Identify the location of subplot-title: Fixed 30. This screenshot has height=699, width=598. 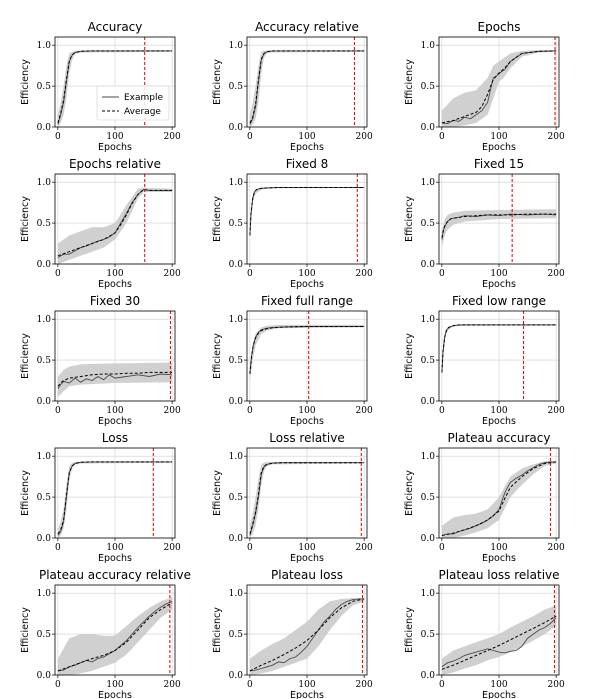
(115, 301).